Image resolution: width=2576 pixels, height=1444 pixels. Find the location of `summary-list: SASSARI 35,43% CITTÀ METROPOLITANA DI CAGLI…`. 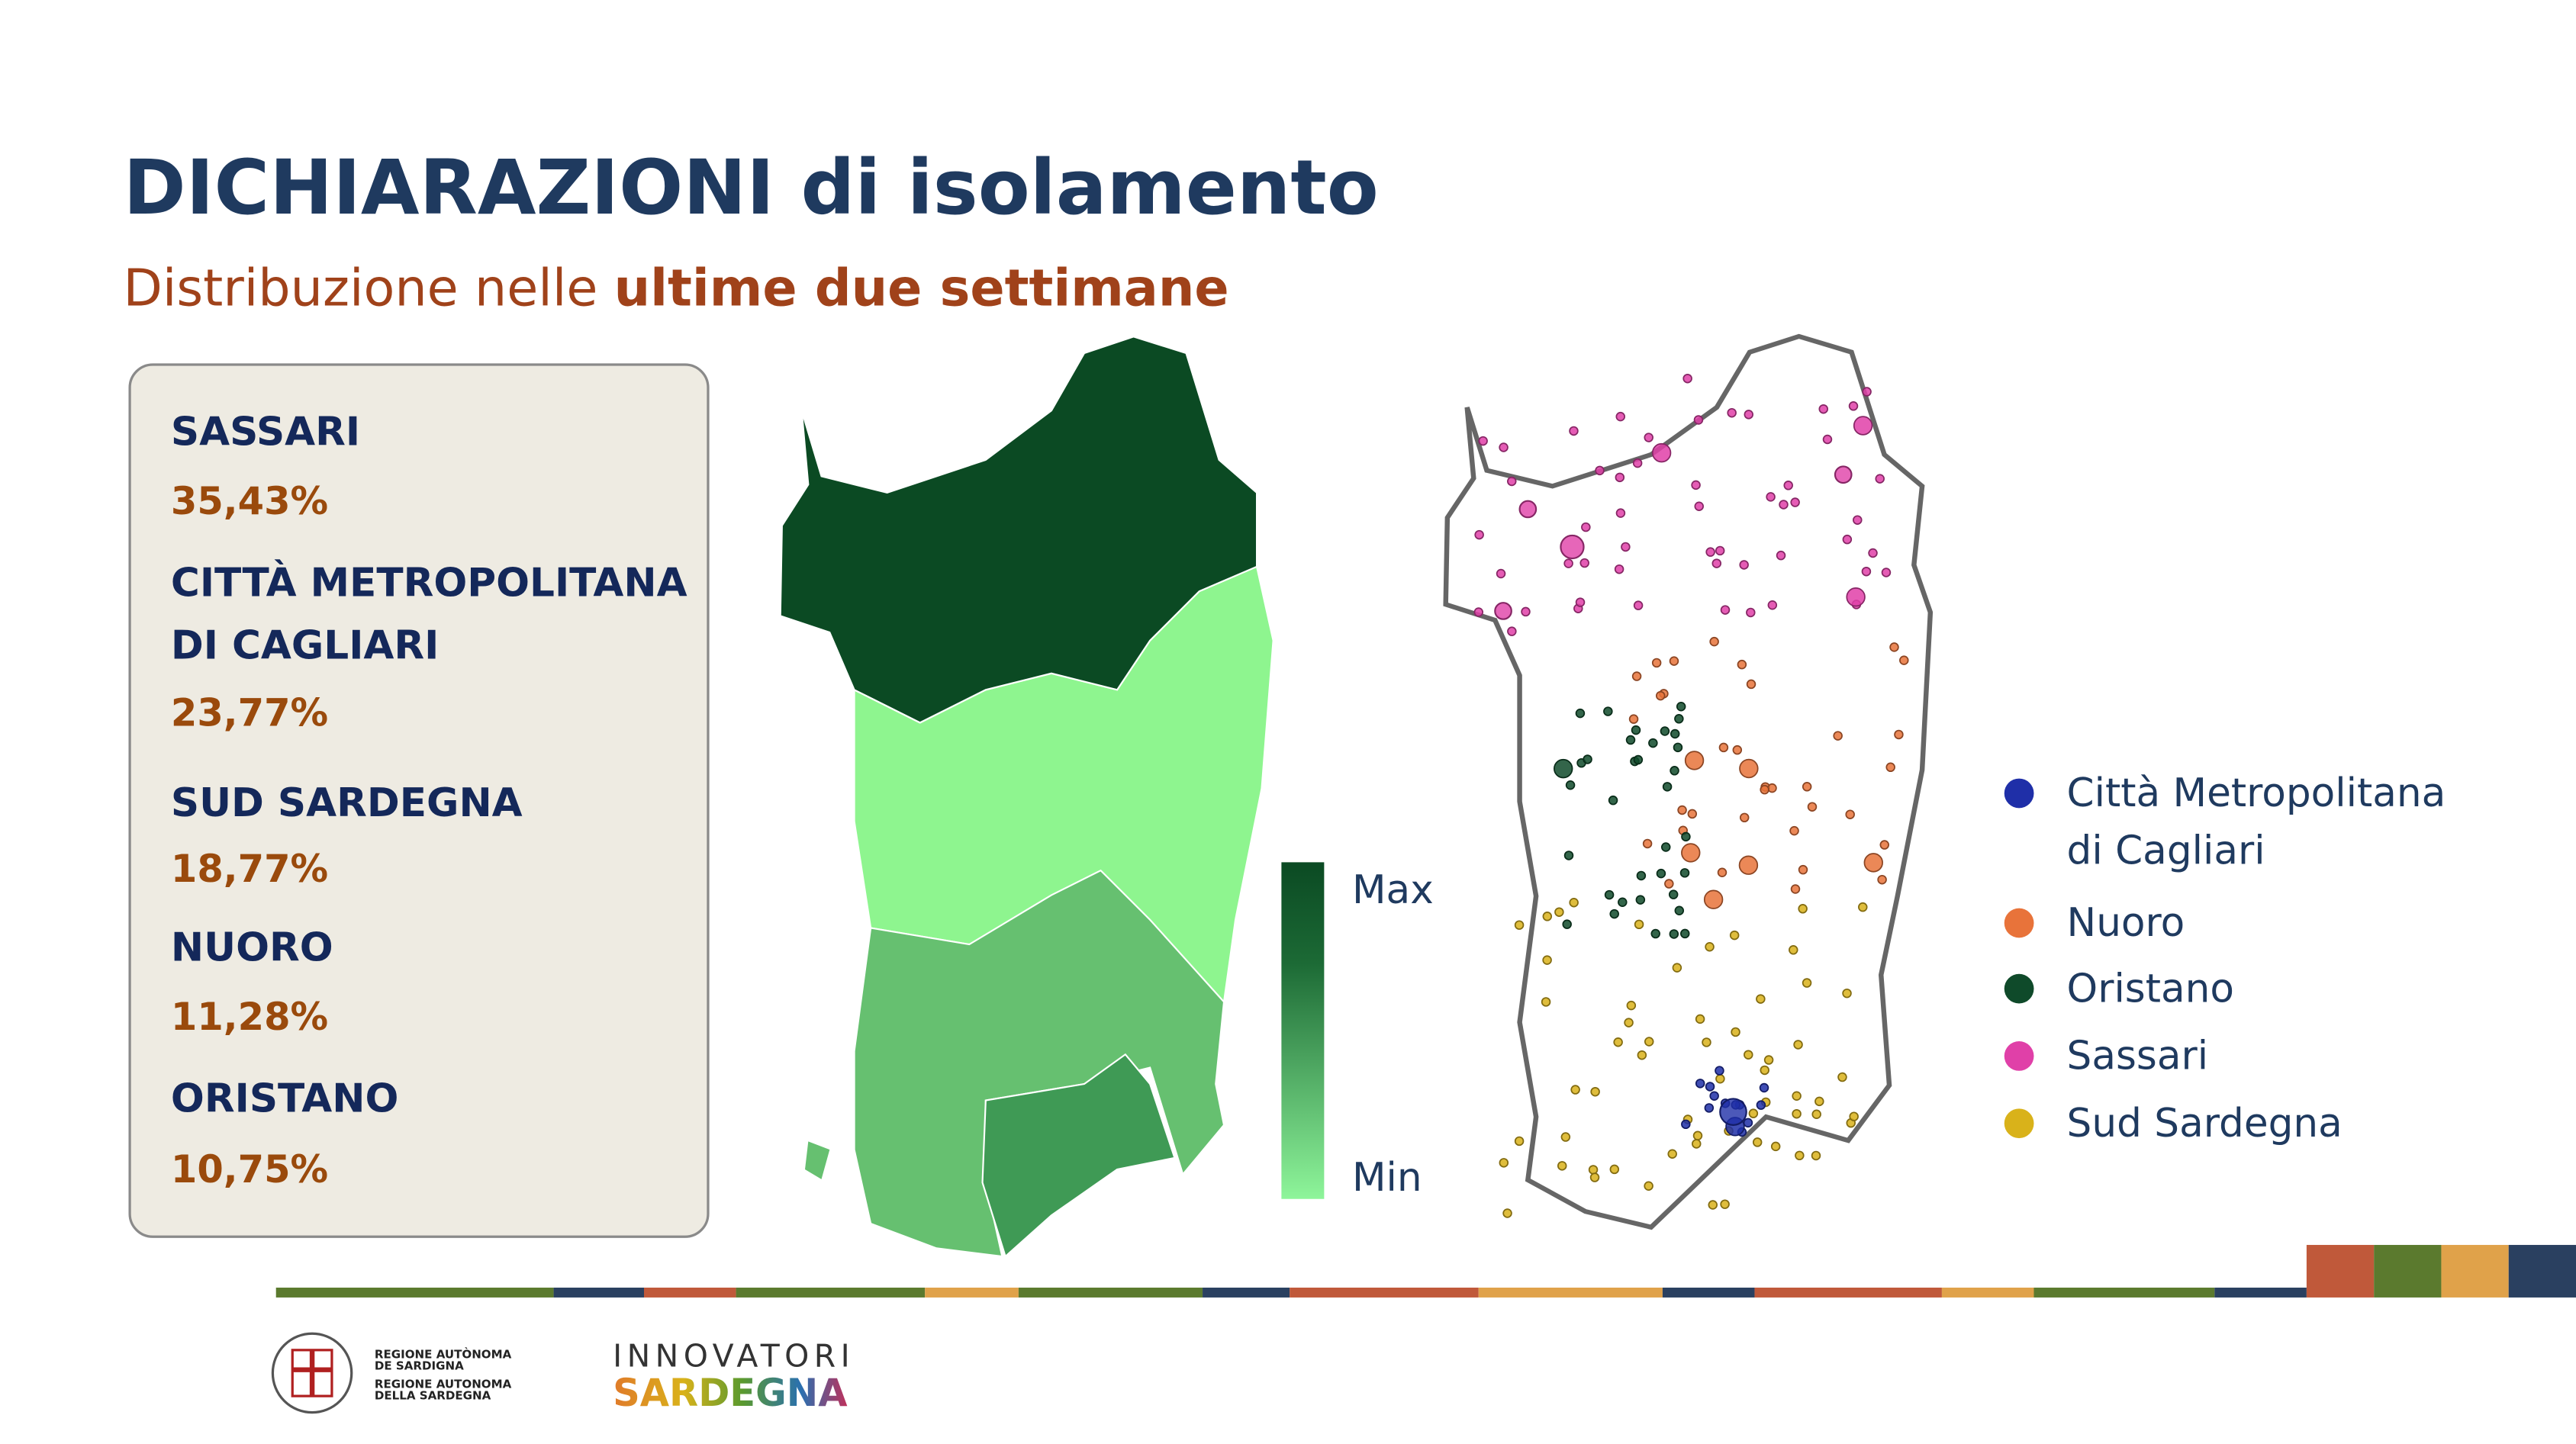

summary-list: SASSARI 35,43% CITTÀ METROPOLITANA DI CAGLI… is located at coordinates (429, 801).